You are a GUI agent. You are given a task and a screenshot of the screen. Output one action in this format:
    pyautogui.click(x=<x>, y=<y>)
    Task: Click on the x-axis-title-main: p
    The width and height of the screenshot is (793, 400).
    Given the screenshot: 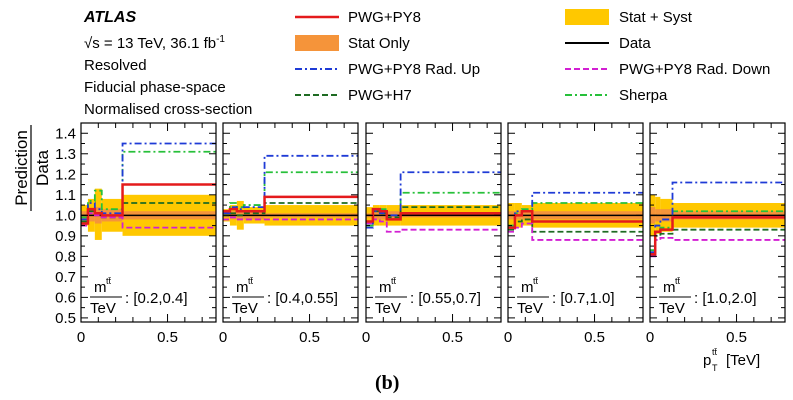 What is the action you would take?
    pyautogui.click(x=707, y=360)
    